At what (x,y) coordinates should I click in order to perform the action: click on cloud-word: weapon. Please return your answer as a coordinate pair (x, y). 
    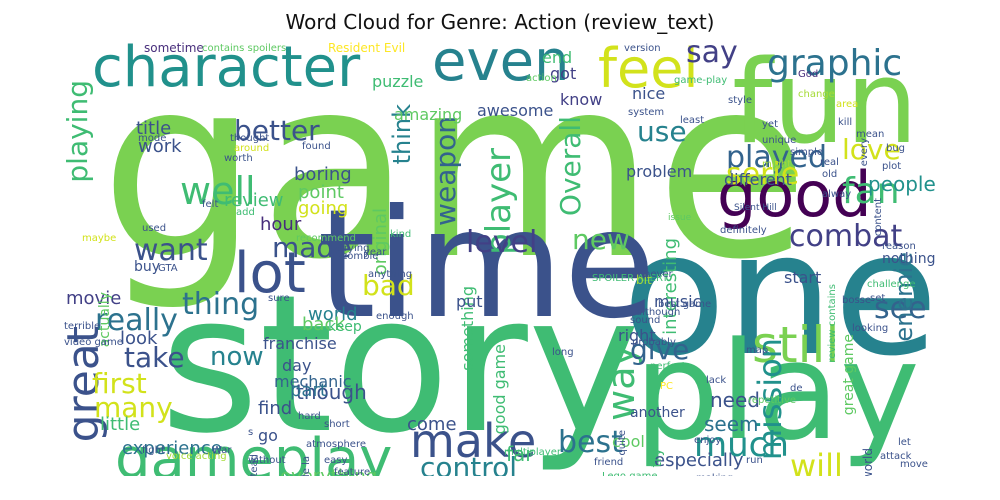
    Looking at the image, I should click on (445, 171).